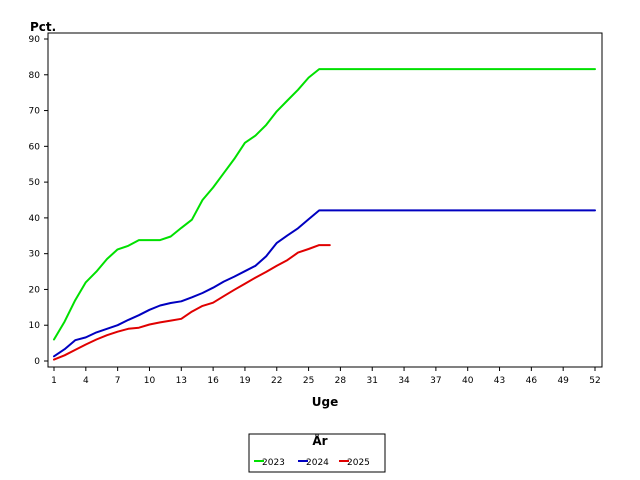 The height and width of the screenshot is (480, 640). Describe the element at coordinates (35, 112) in the screenshot. I see `y-tick-label: 70` at that location.